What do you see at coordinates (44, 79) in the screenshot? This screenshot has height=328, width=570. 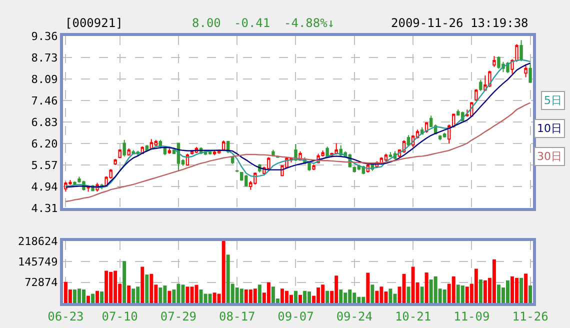 I see `y-tick-label: 8.09` at bounding box center [44, 79].